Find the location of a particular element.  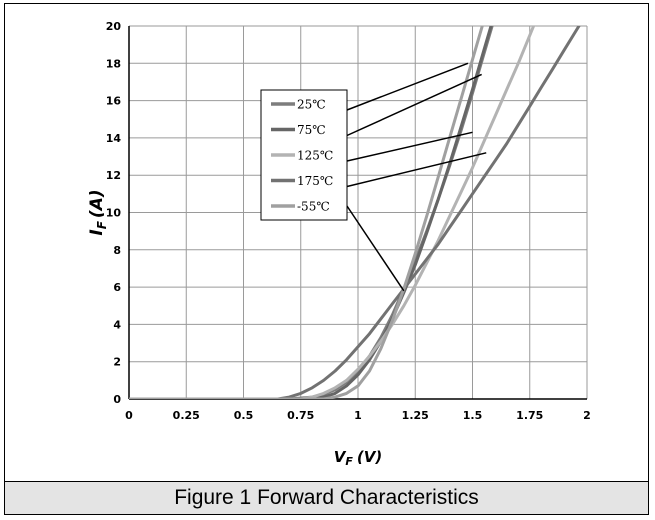

y-tick-labels: 0 2 4 6 8 10 12 14 16 18 20 is located at coordinates (114, 213).